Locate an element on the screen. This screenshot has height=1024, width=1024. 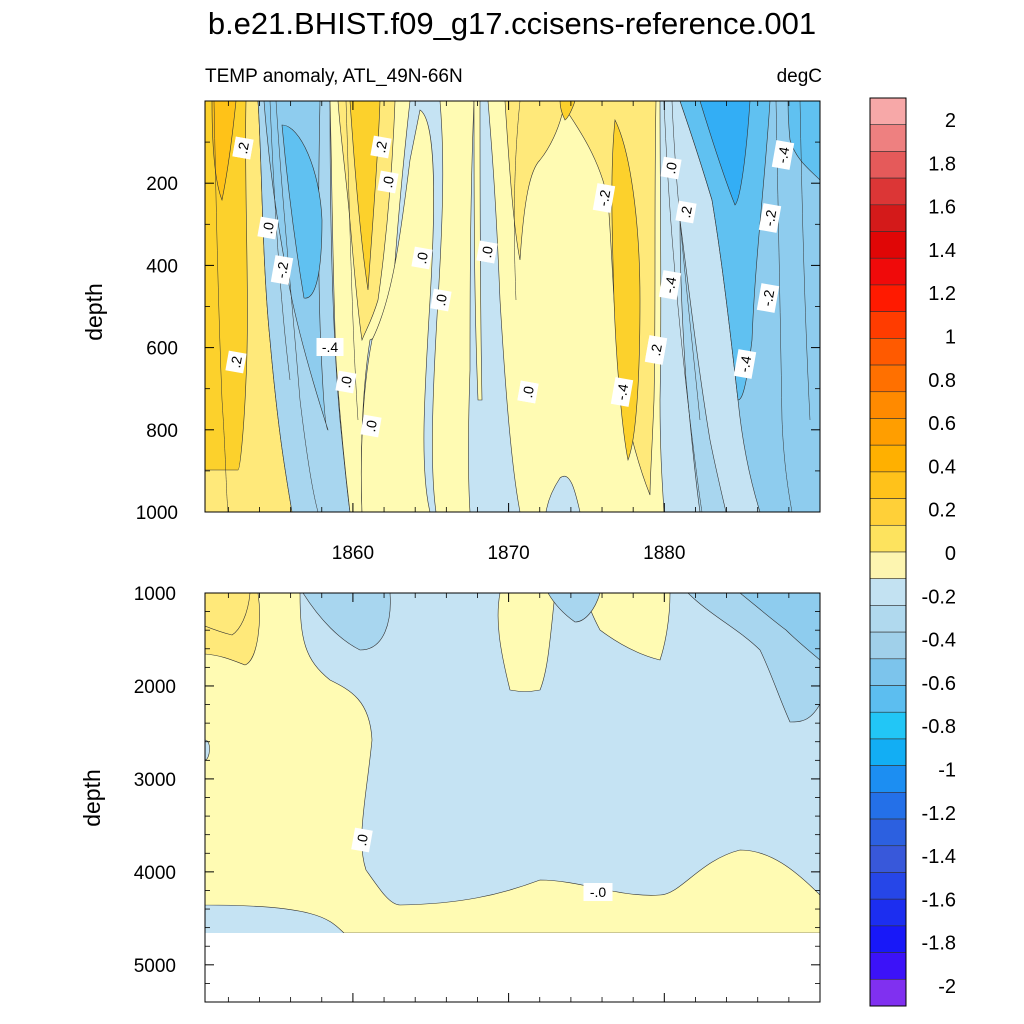
colorbar-tick-label: 0.2 is located at coordinates (942, 511).